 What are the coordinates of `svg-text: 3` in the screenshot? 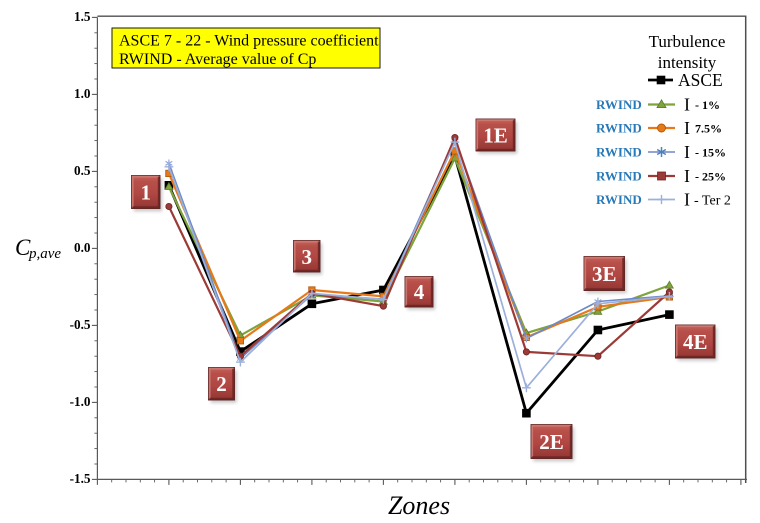 It's located at (307, 257).